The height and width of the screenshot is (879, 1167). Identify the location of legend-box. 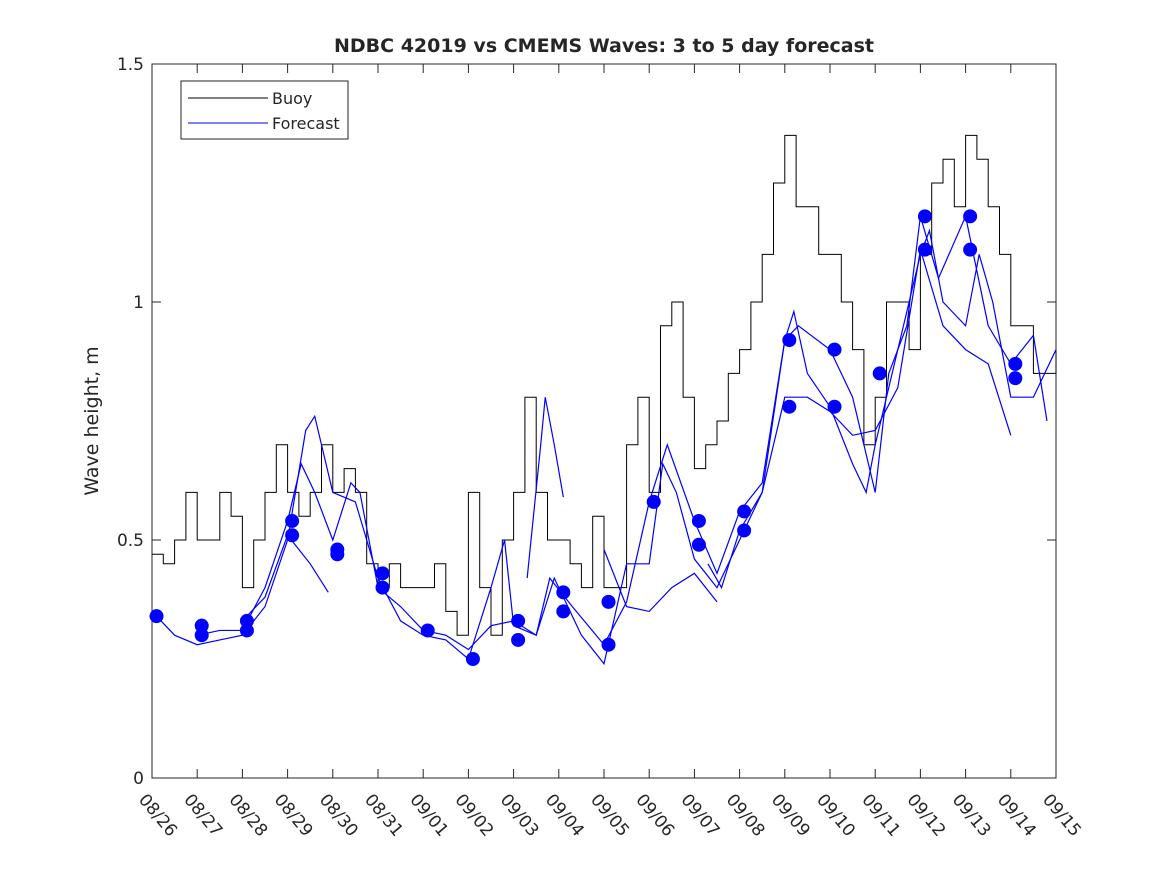
(264, 110).